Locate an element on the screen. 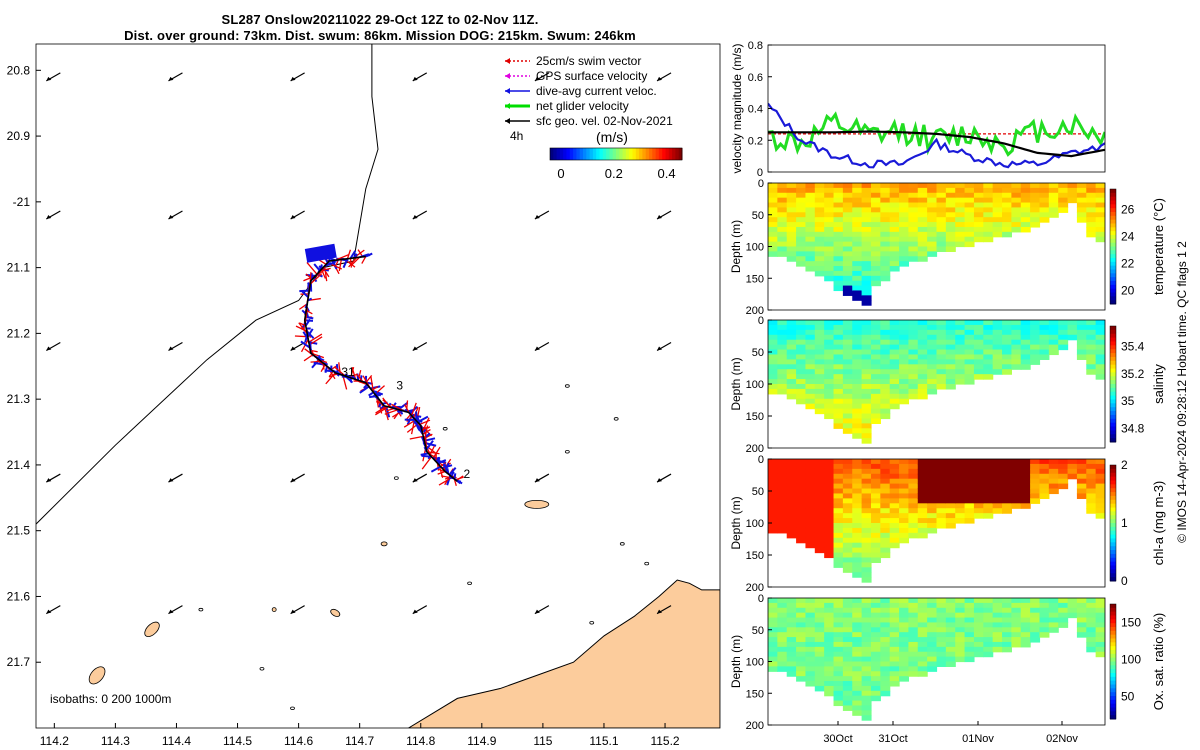  profile-y-tick-label: 200 is located at coordinates (755, 726).